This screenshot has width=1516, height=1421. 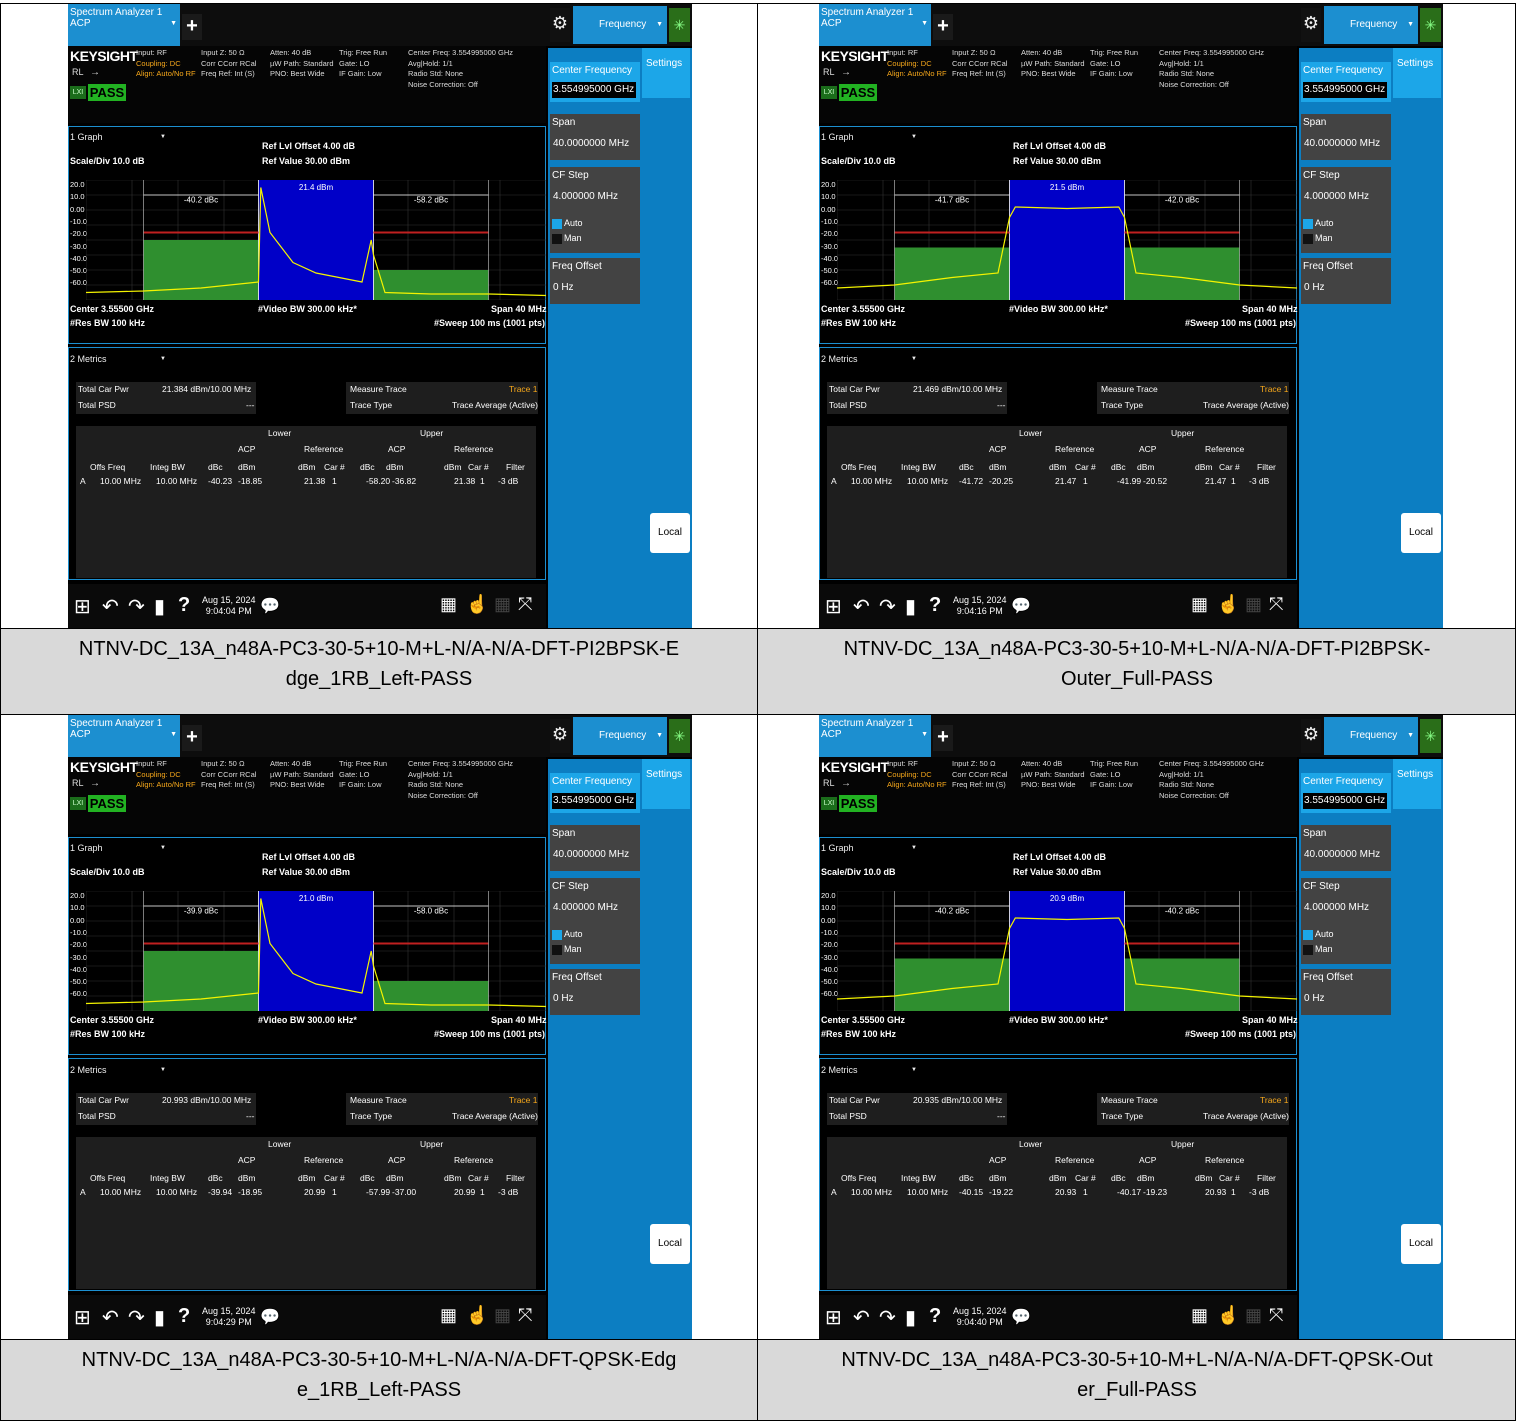 I want to click on header-text: IF Gain: Low, so click(x=1111, y=73).